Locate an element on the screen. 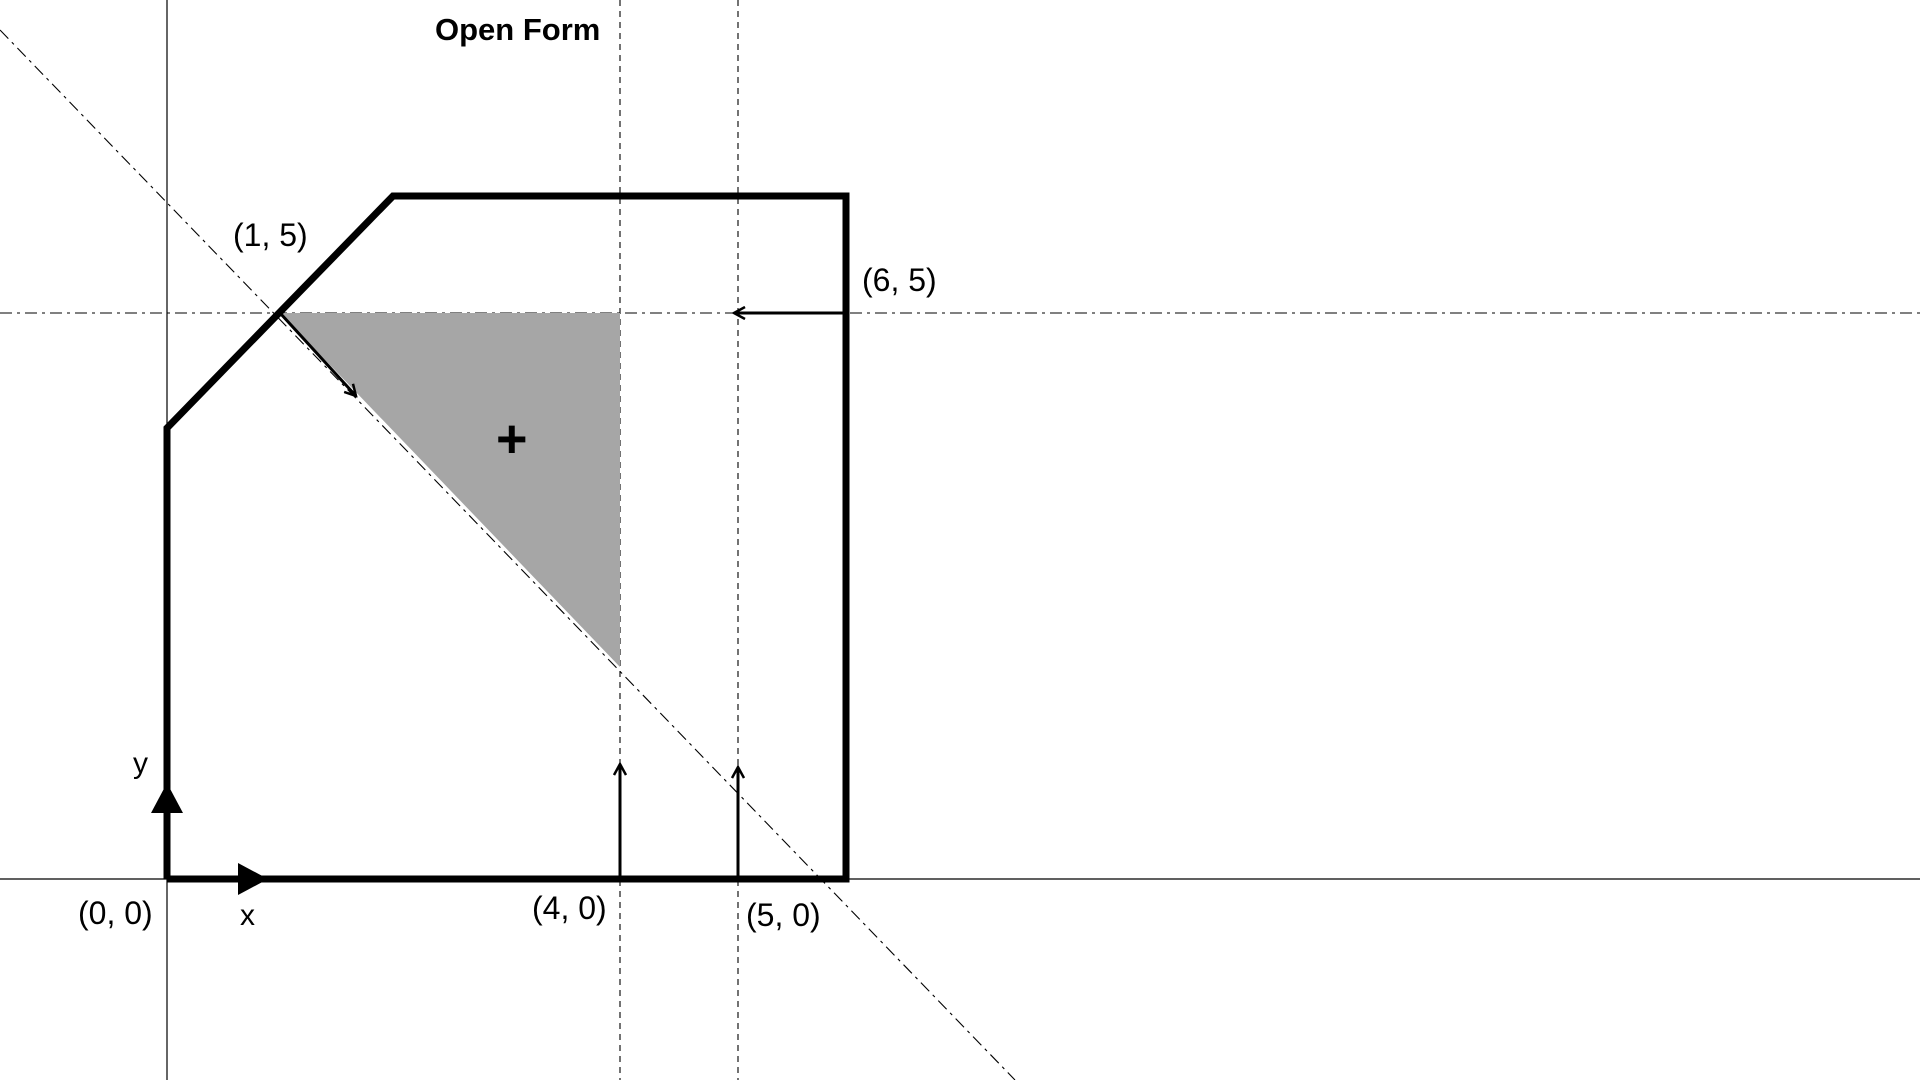 This screenshot has height=1080, width=1920. y-arrow-head is located at coordinates (167, 798).